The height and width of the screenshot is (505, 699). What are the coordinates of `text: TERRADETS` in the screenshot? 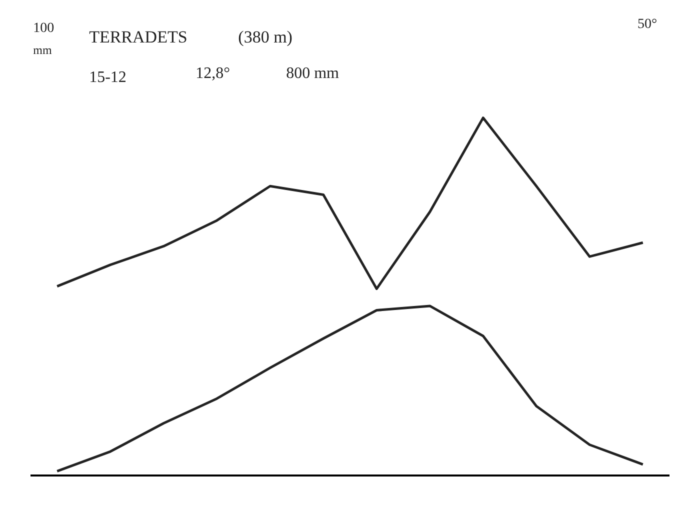 It's located at (138, 36).